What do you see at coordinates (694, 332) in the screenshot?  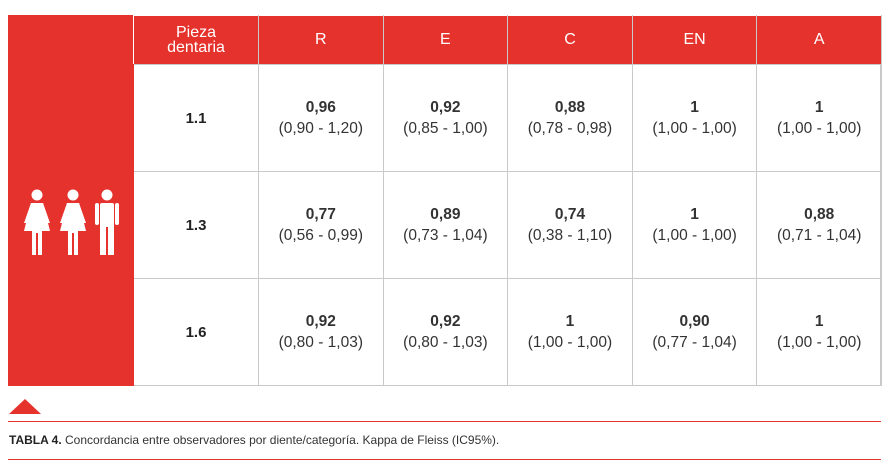 I see `kappa-cell: 0,90 (0,77 - 1,04)` at bounding box center [694, 332].